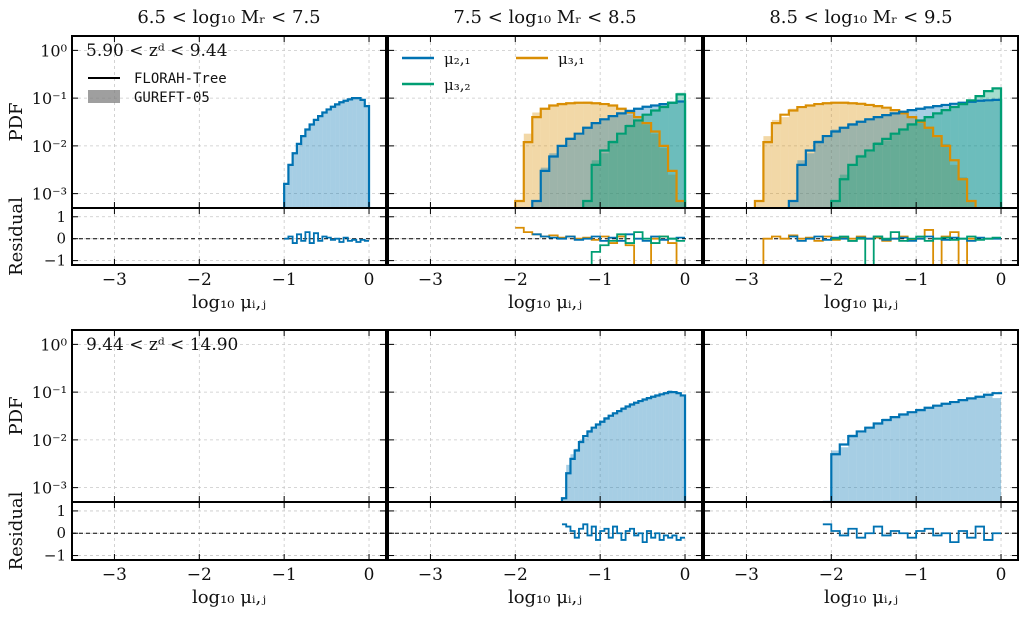 This screenshot has height=617, width=1026. Describe the element at coordinates (55, 556) in the screenshot. I see `y-tick-label: −1` at that location.